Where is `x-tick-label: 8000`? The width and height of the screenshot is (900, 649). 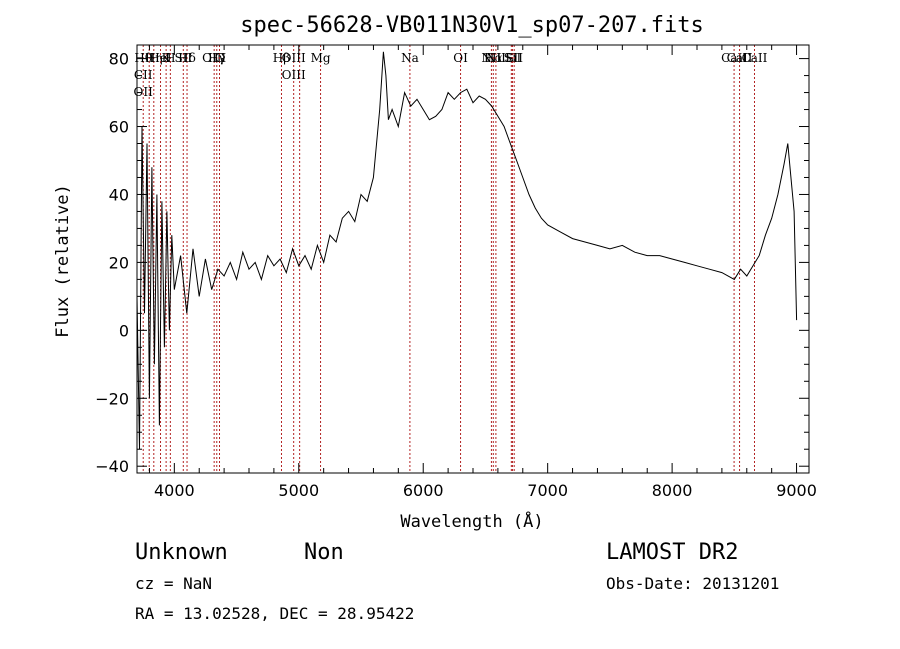
x-tick-label: 8000 is located at coordinates (672, 490).